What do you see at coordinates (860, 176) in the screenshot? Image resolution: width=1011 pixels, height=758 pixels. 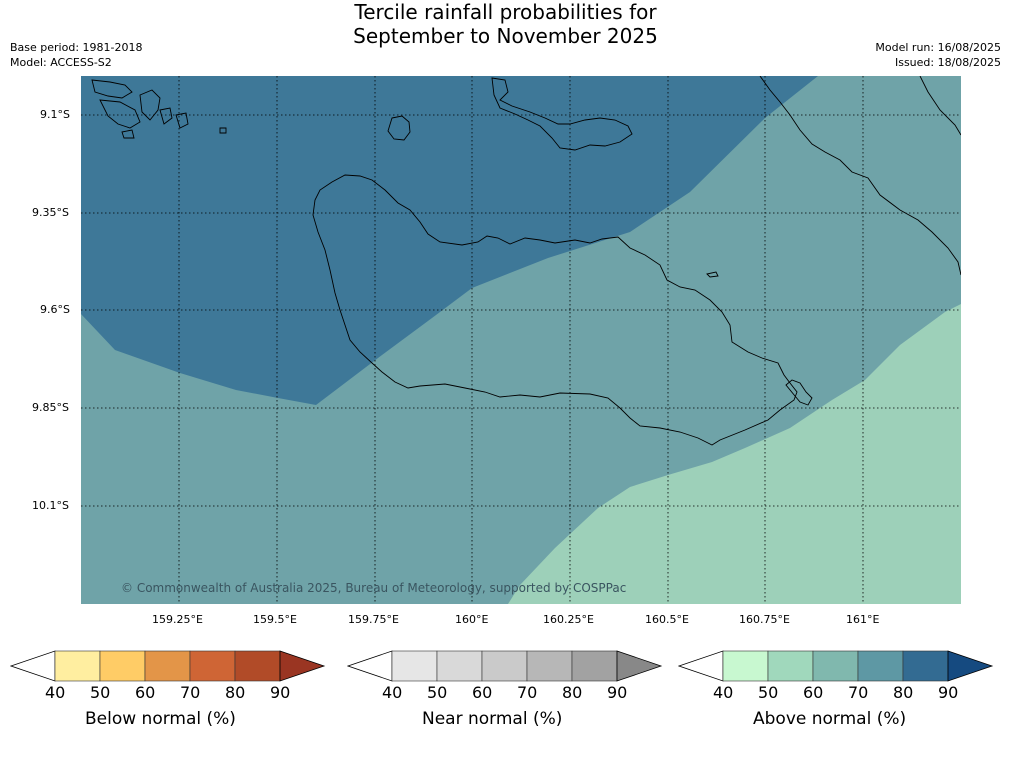 I see `malaita-coast` at bounding box center [860, 176].